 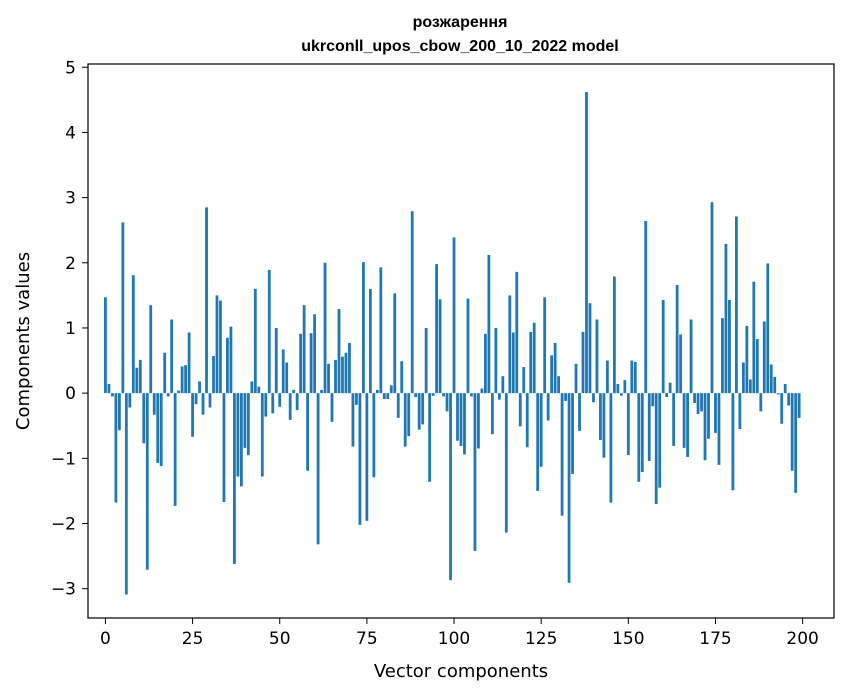 What do you see at coordinates (70, 329) in the screenshot?
I see `y-tick-label: 1` at bounding box center [70, 329].